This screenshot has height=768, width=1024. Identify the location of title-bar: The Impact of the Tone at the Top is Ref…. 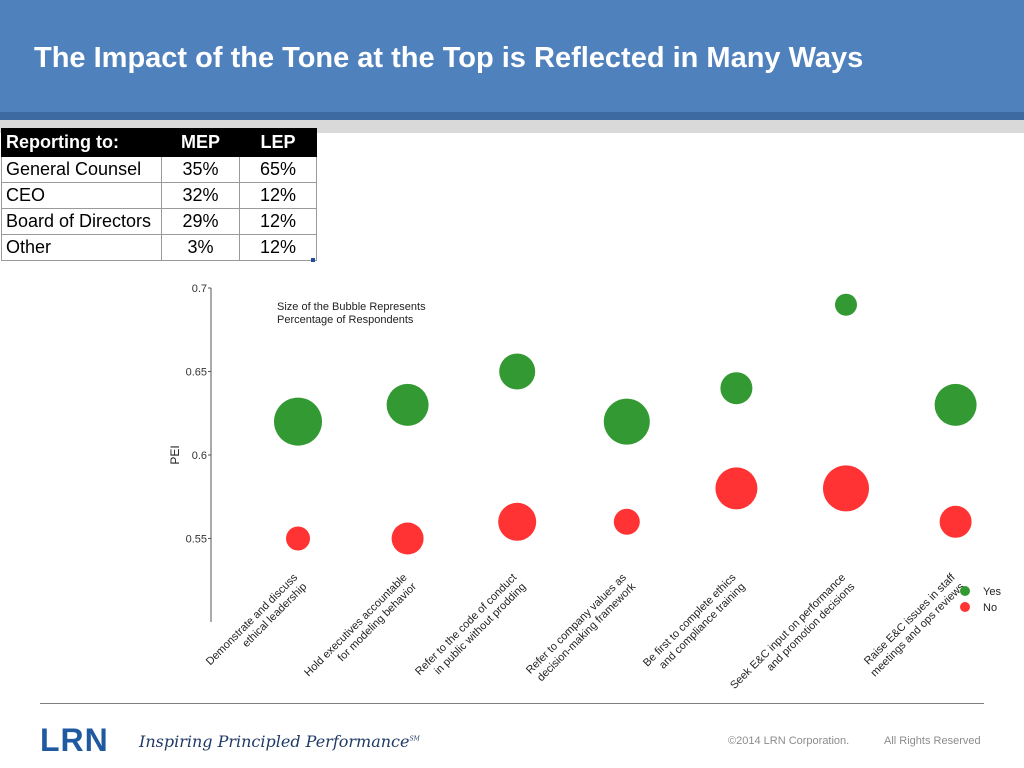
(512, 56).